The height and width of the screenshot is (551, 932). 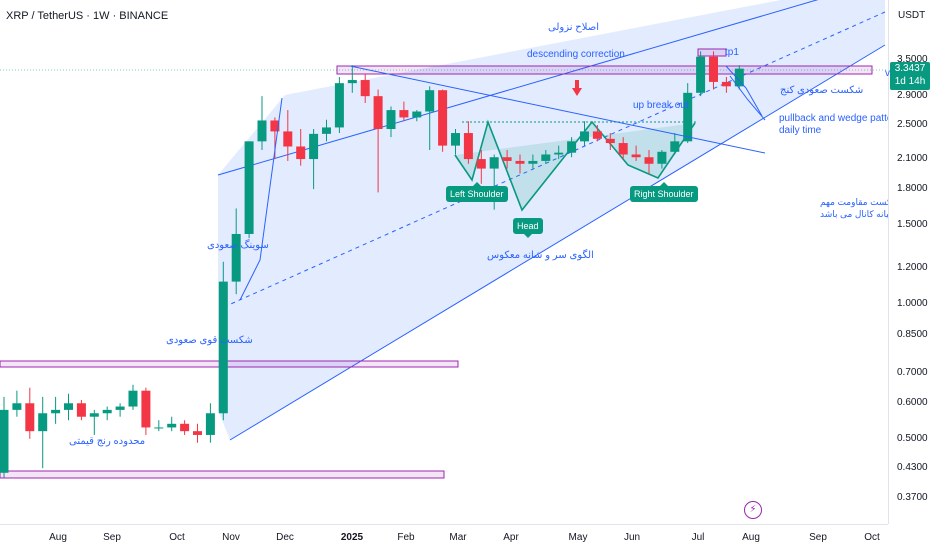 What do you see at coordinates (910, 81) in the screenshot?
I see `candle-countdown: 1d 14h` at bounding box center [910, 81].